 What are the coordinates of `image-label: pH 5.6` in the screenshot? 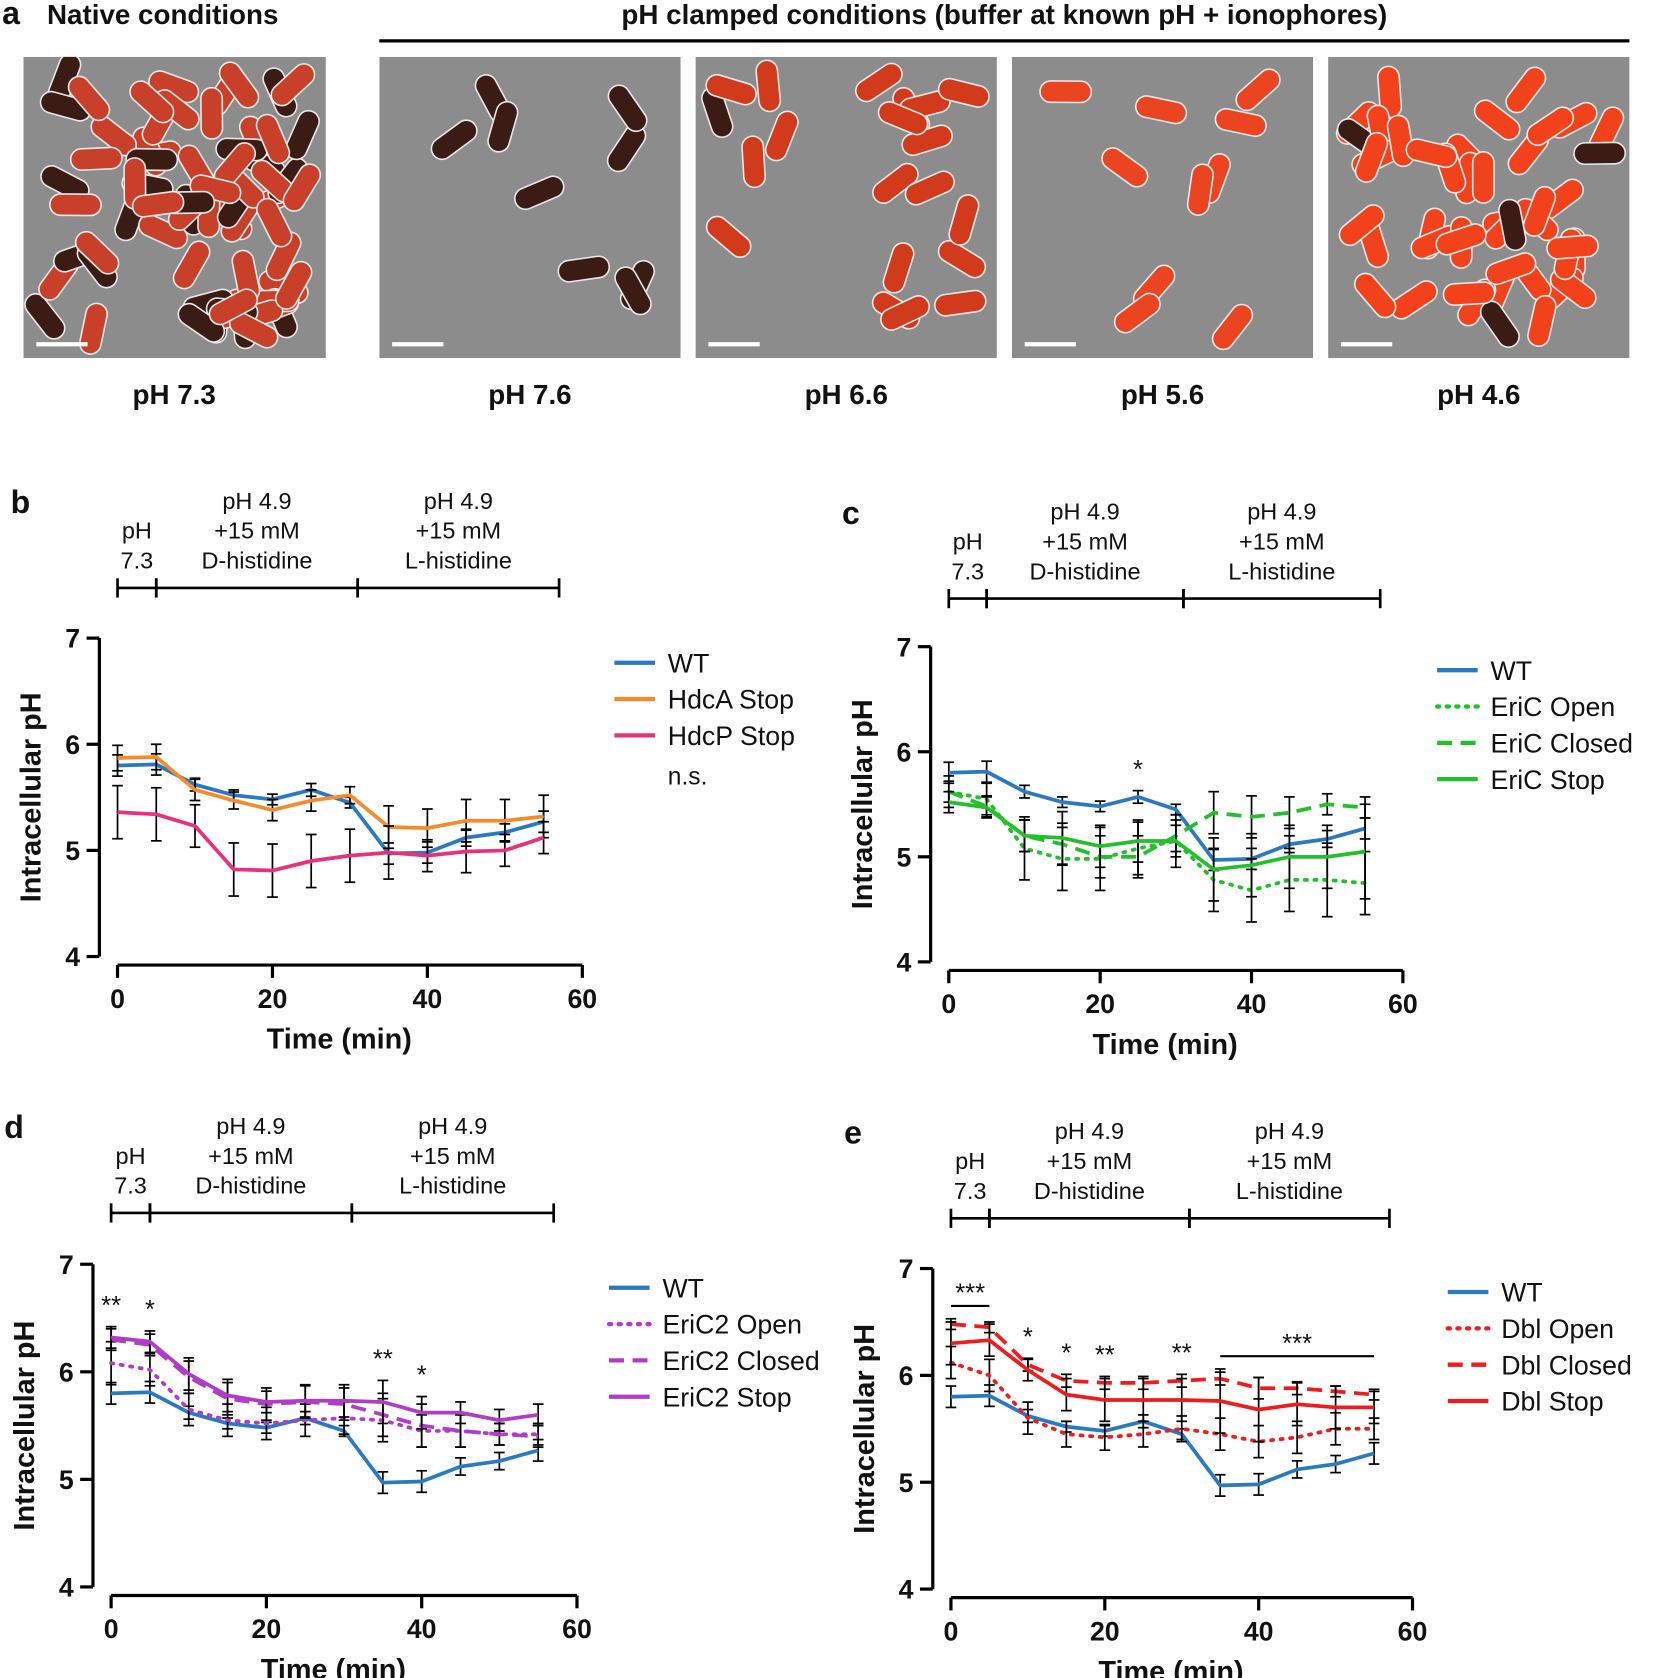 It's located at (1162, 394).